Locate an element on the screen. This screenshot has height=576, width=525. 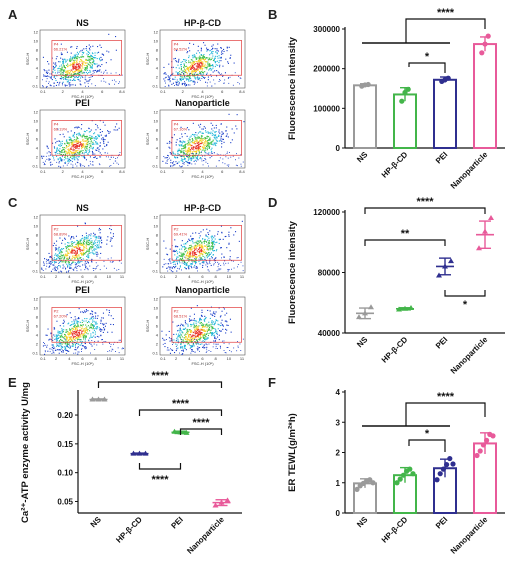
flow-x-tick: 10 is located at coordinates (229, 276).